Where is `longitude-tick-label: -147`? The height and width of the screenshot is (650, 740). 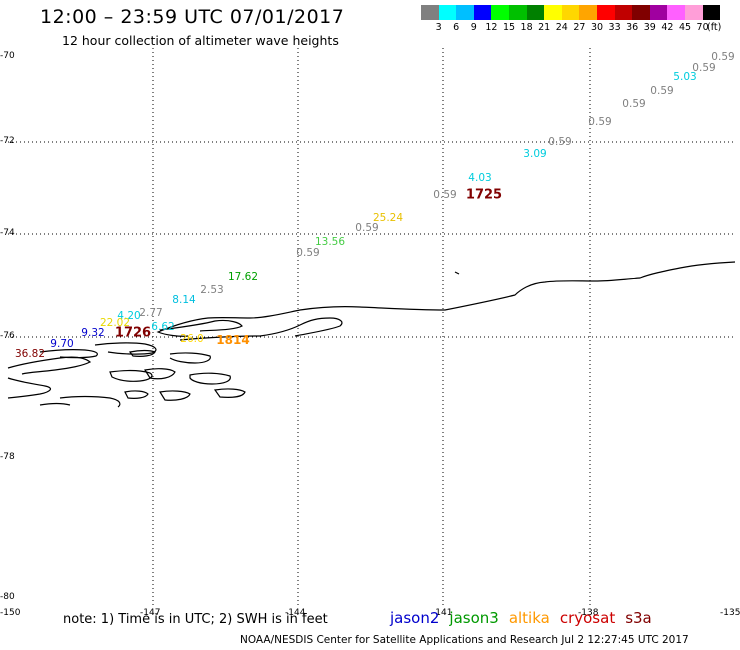
longitude-tick-label: -147 is located at coordinates (150, 613).